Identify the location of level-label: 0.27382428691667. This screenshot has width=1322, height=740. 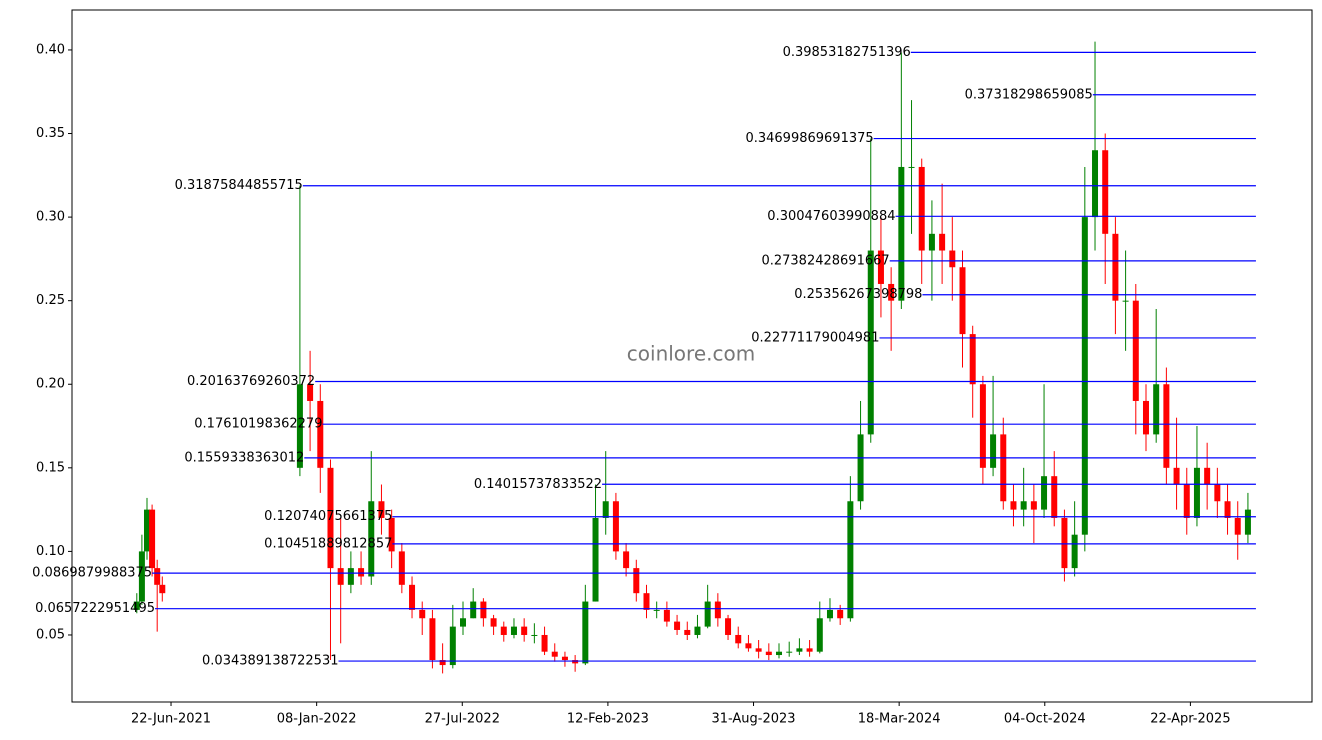
(825, 260).